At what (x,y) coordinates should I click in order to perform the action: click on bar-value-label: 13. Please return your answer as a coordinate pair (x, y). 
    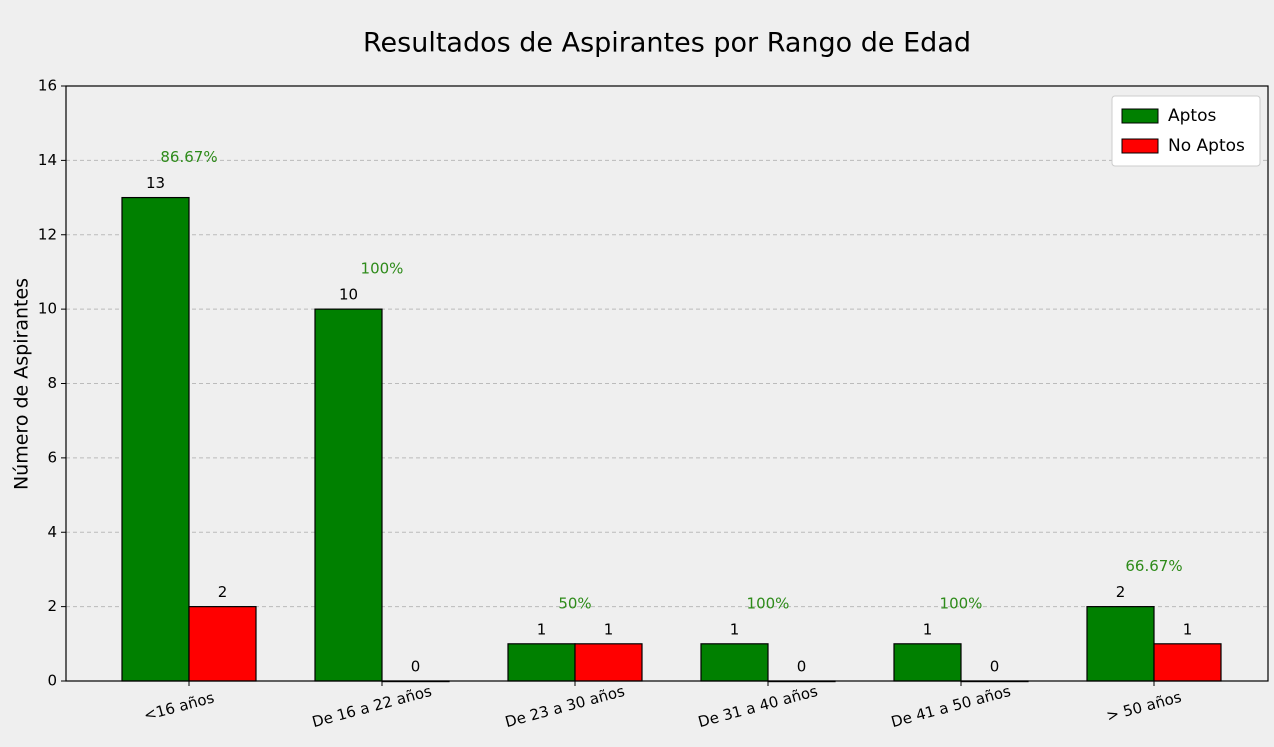
    Looking at the image, I should click on (155, 183).